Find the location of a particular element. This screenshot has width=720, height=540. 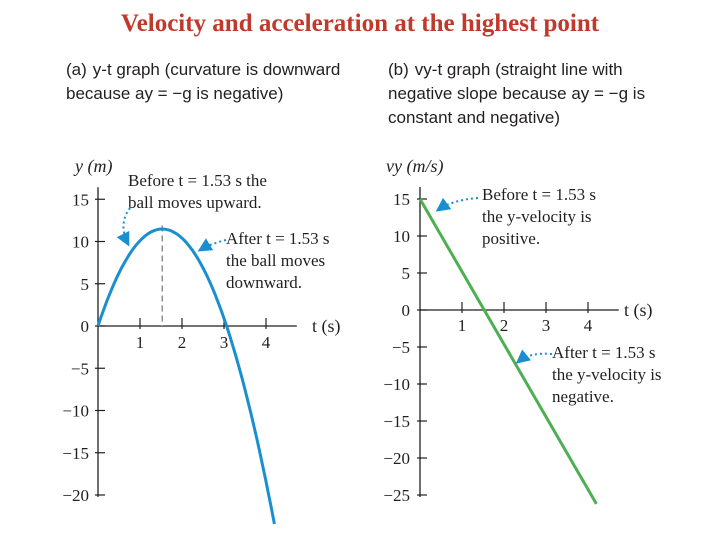

y-tick-label: −25 is located at coordinates (396, 495).